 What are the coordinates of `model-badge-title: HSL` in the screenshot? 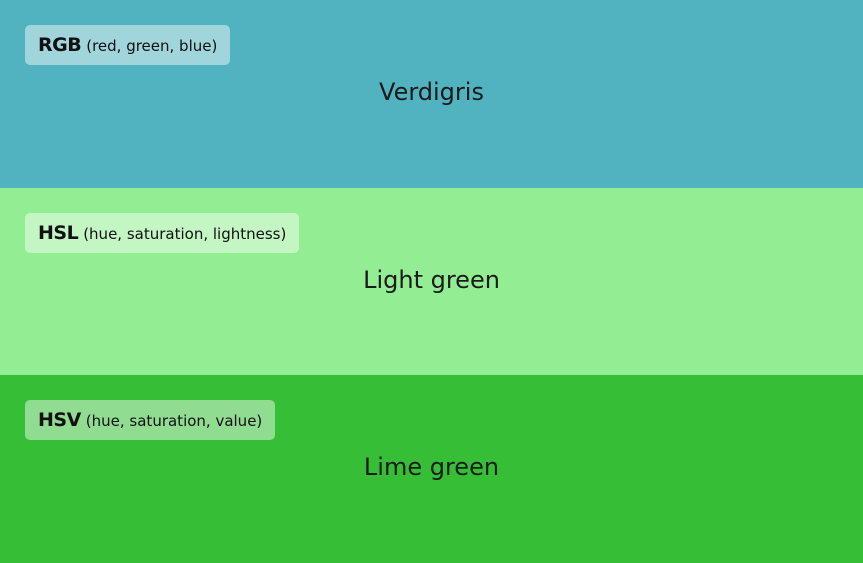 It's located at (58, 233).